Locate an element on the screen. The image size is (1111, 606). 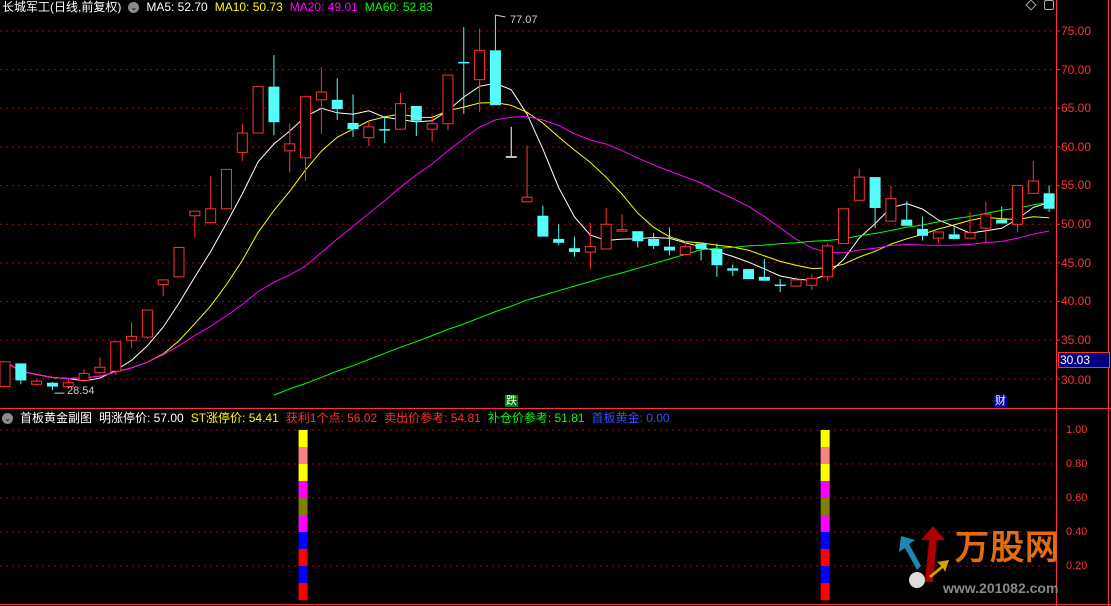
price-tick: 50.00 is located at coordinates (1076, 224).